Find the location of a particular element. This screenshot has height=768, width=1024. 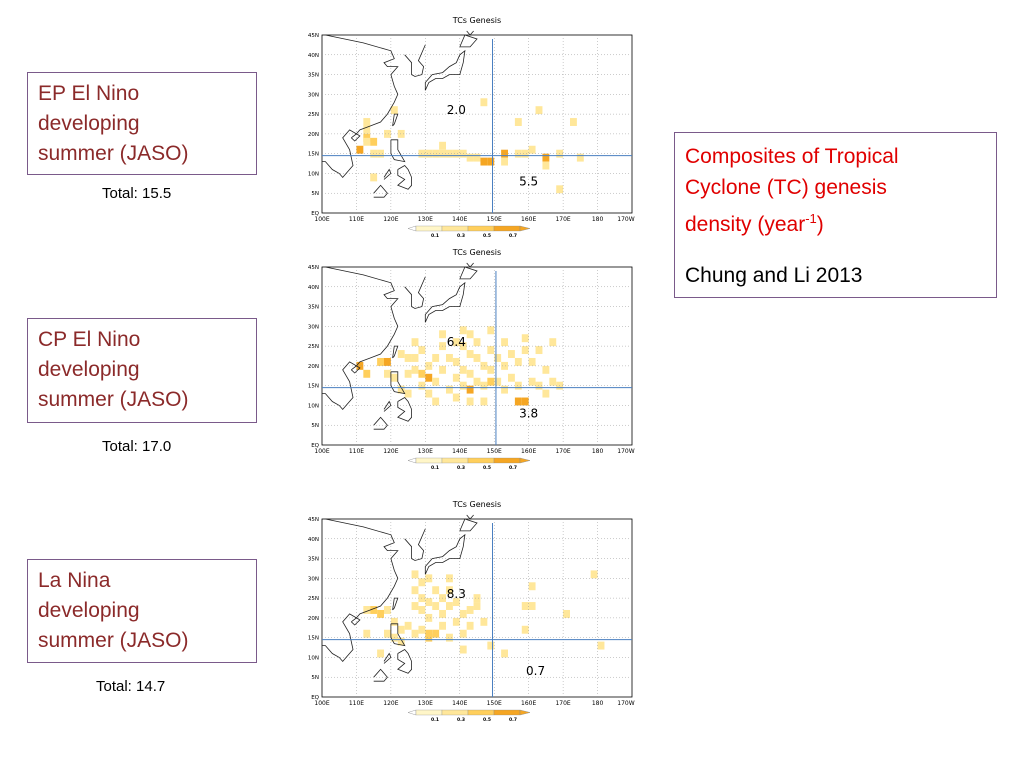

plot-frame is located at coordinates (477, 124).